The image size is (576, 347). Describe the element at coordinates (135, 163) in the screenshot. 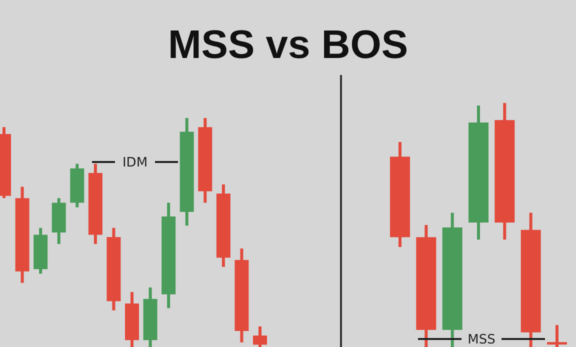

I see `annotation: IDM` at that location.